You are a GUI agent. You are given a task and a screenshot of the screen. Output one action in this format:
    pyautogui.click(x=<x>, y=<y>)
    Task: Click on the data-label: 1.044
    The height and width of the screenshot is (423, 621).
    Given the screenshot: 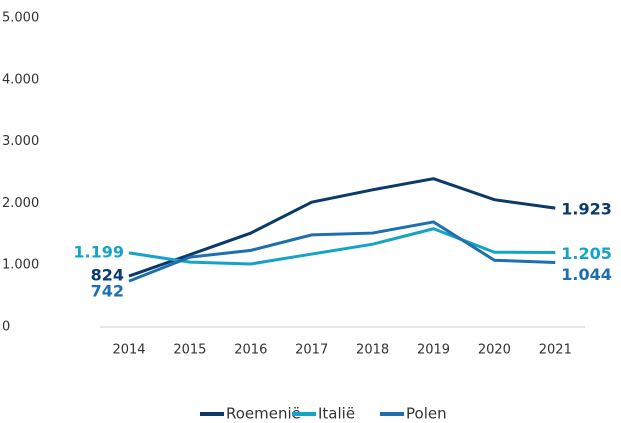 What is the action you would take?
    pyautogui.click(x=586, y=274)
    